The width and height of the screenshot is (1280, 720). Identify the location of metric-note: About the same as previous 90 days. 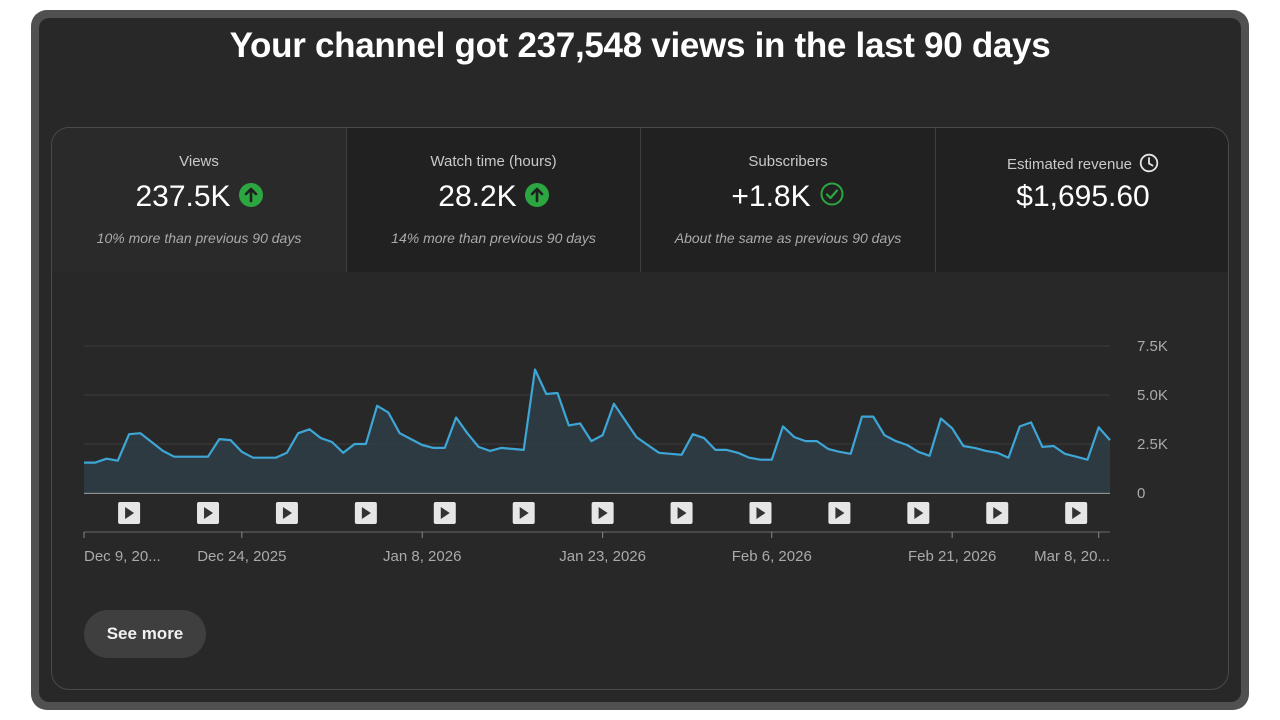
(788, 238).